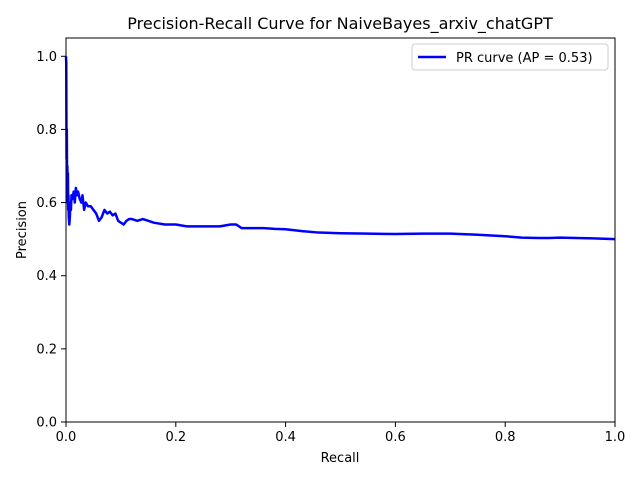 This screenshot has height=480, width=640. I want to click on legend-label: PR curve (AP = 0.53), so click(524, 58).